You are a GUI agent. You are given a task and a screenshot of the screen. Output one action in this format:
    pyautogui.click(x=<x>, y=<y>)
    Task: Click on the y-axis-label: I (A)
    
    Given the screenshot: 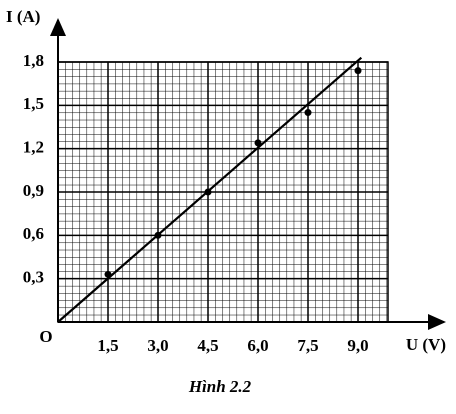 What is the action you would take?
    pyautogui.click(x=23, y=16)
    